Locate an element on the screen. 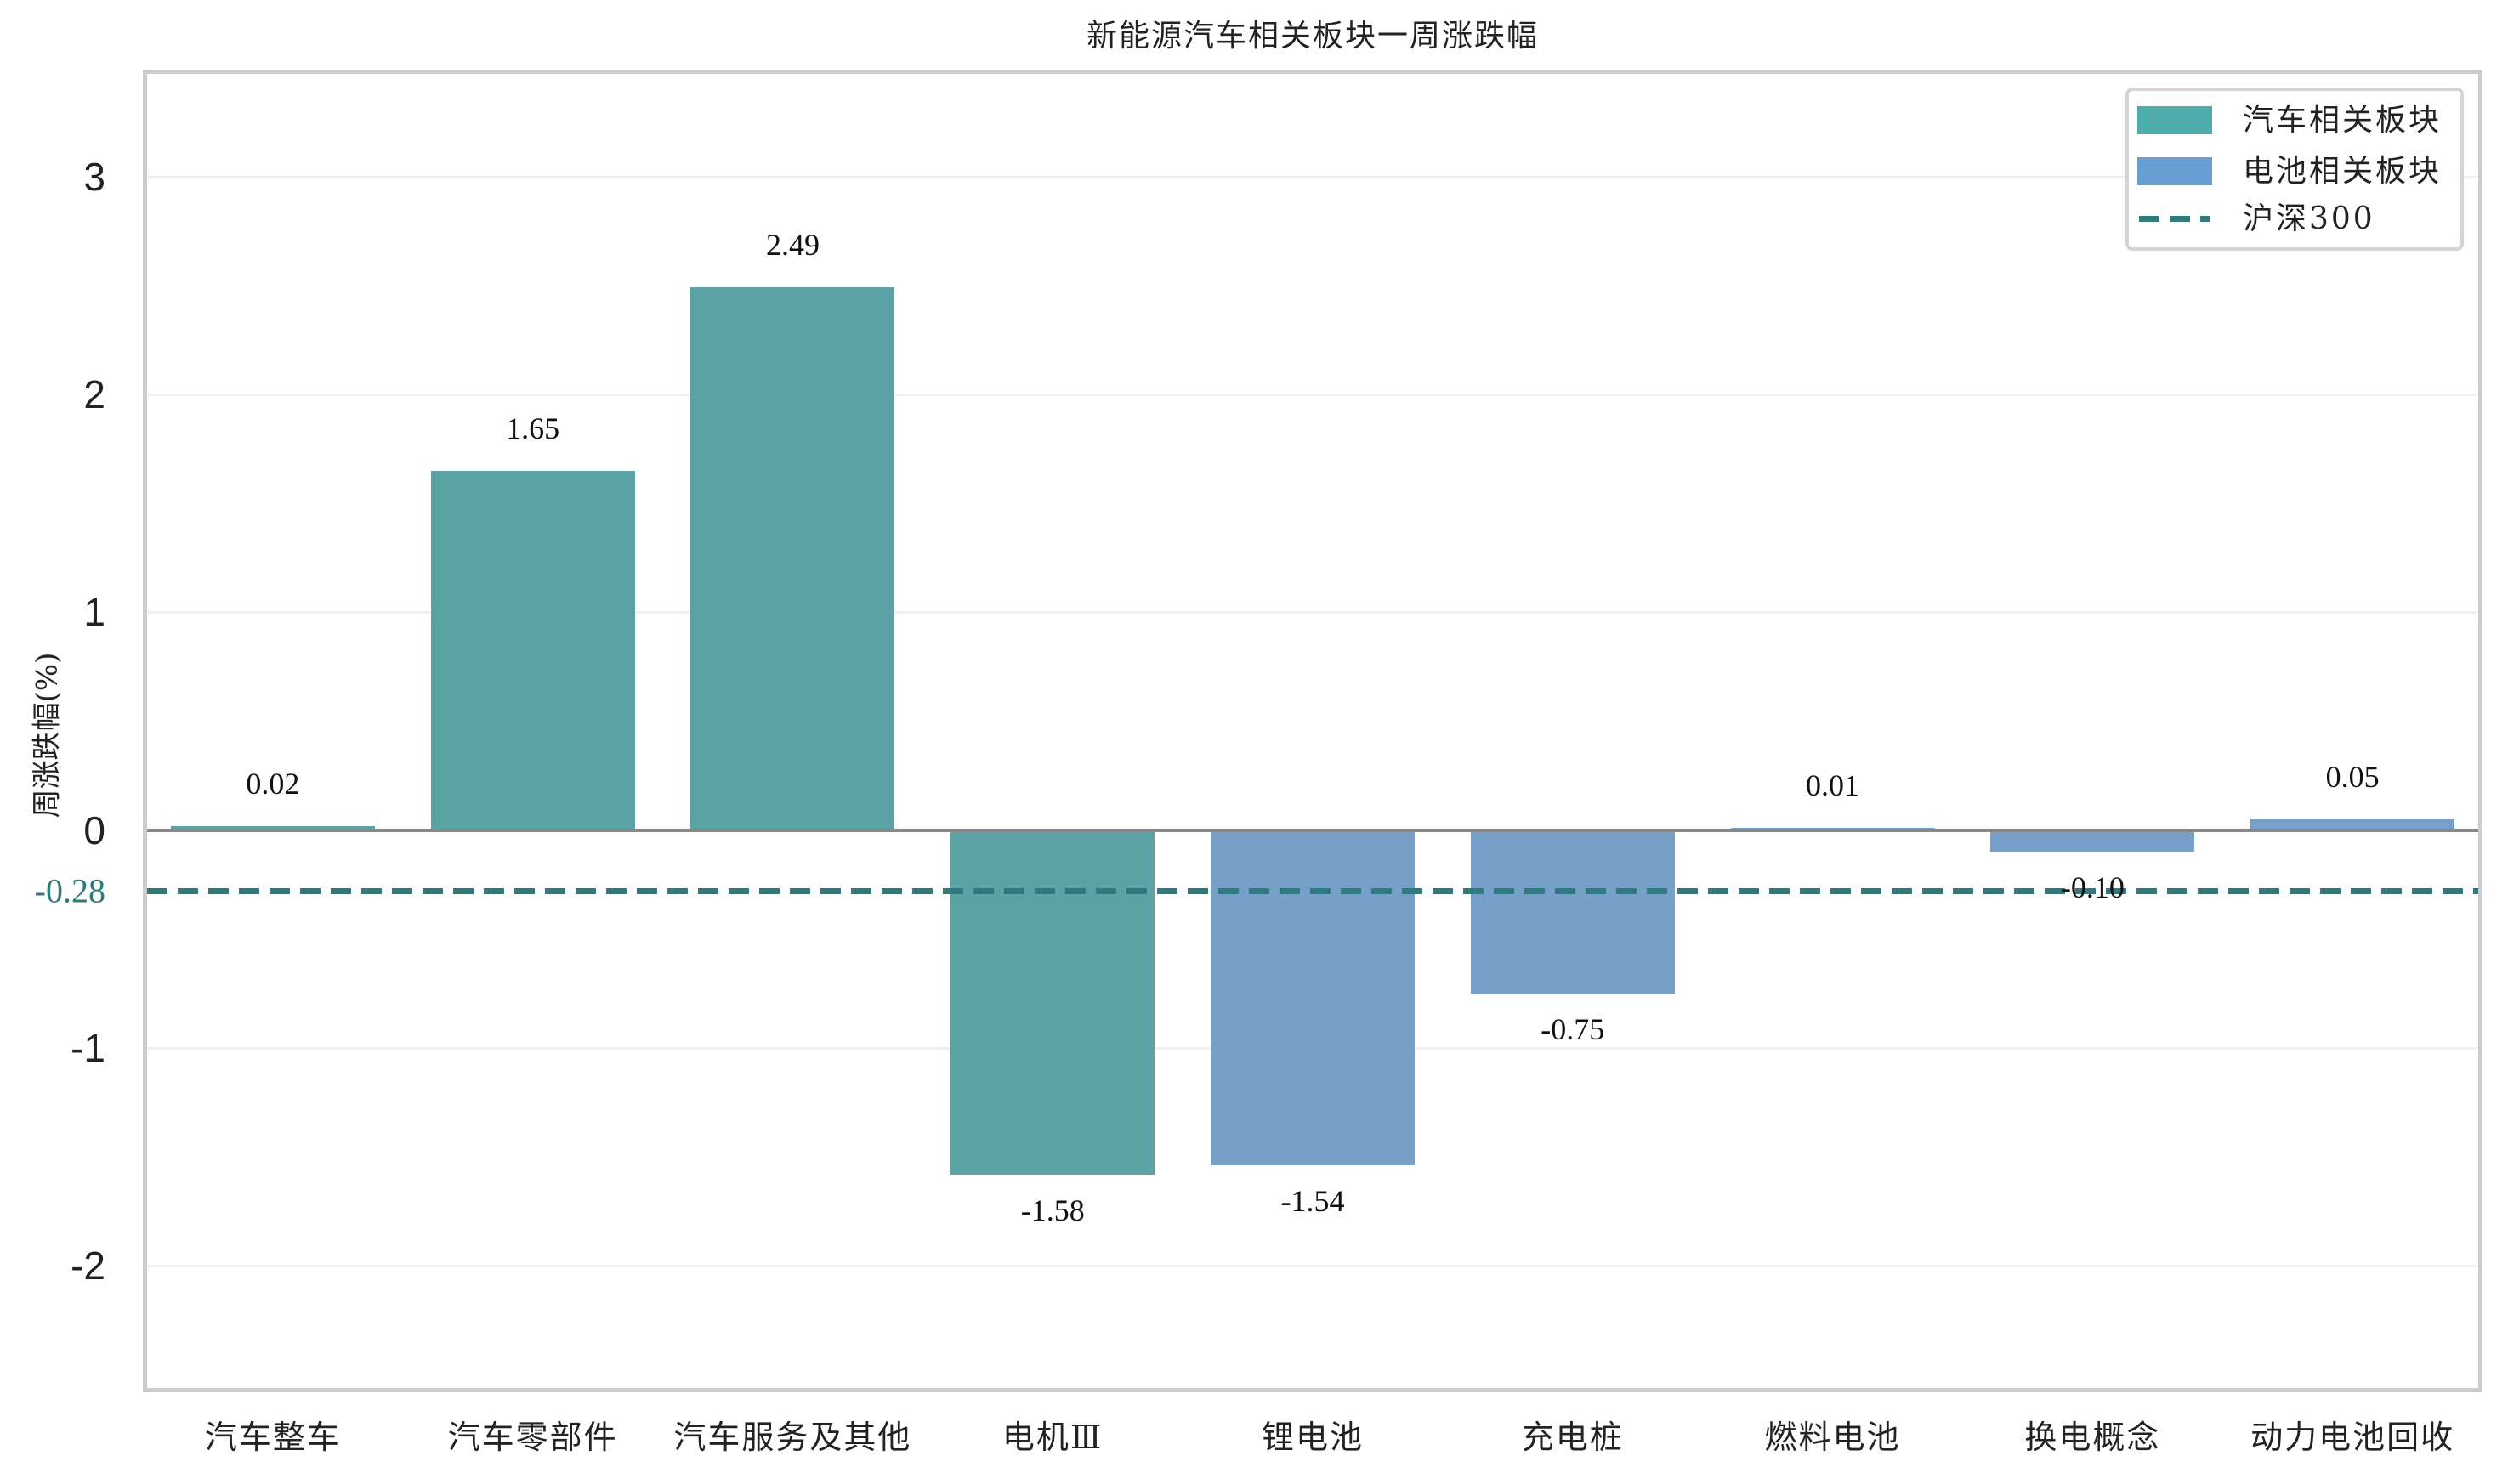  x-tick-label: 换电概念 is located at coordinates (2092, 1437).